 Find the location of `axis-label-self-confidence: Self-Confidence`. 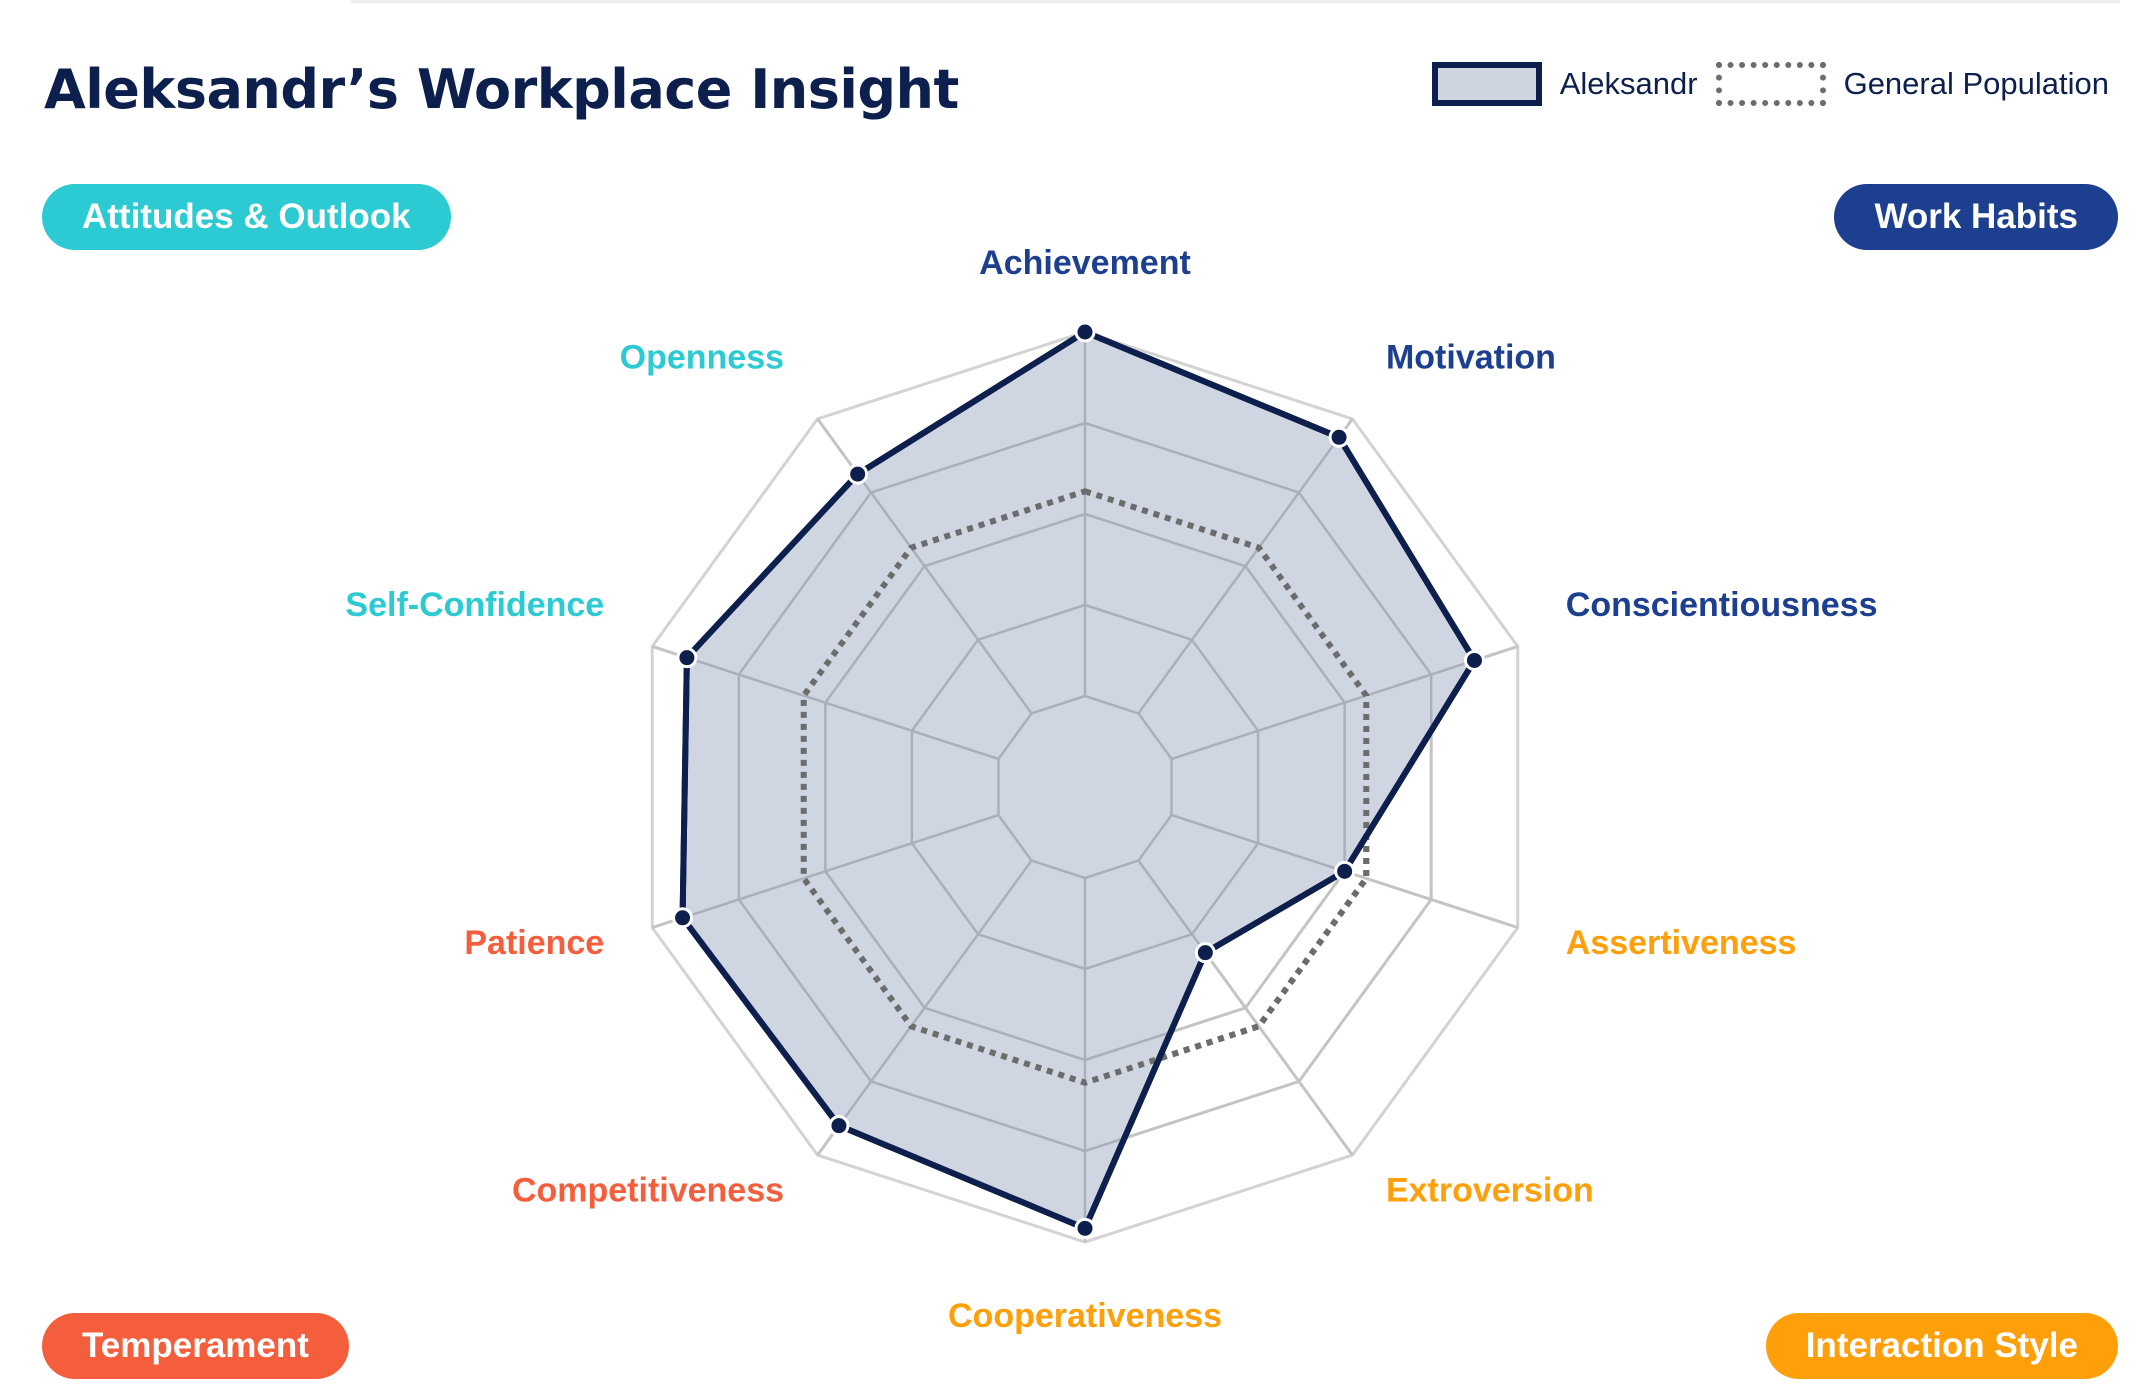

axis-label-self-confidence: Self-Confidence is located at coordinates (474, 605).